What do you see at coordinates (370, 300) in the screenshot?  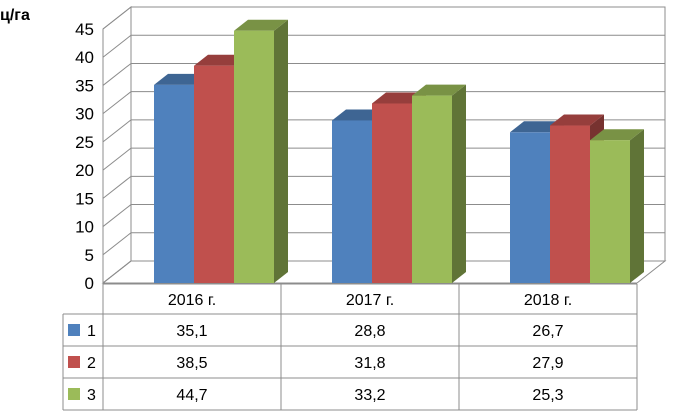 I see `x-category-label: 2017 г.` at bounding box center [370, 300].